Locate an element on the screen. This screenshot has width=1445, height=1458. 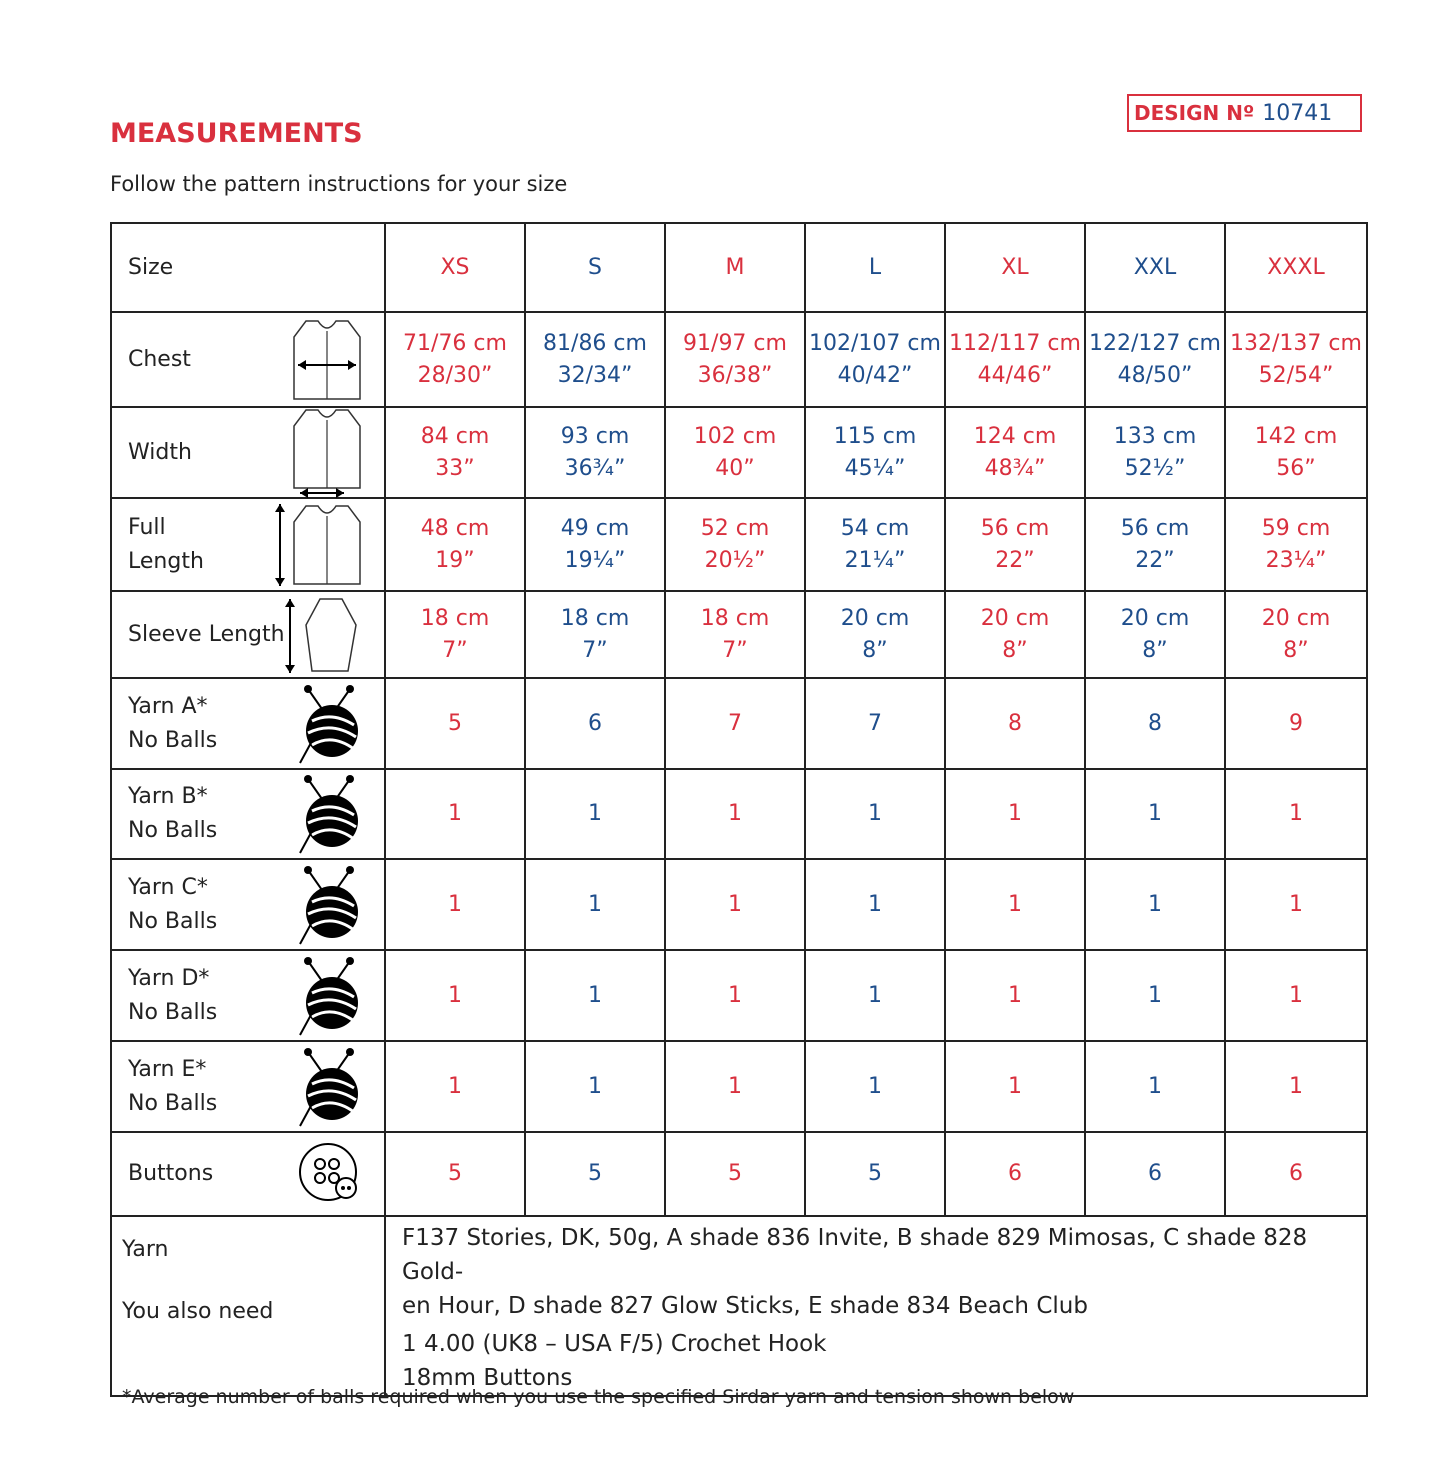
cell-line: 21¼” is located at coordinates (875, 560).